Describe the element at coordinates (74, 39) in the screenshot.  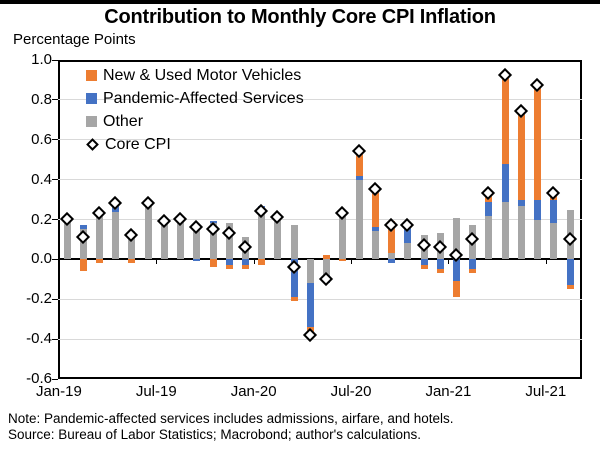
I see `y-axis-units-label: Percentage Points` at that location.